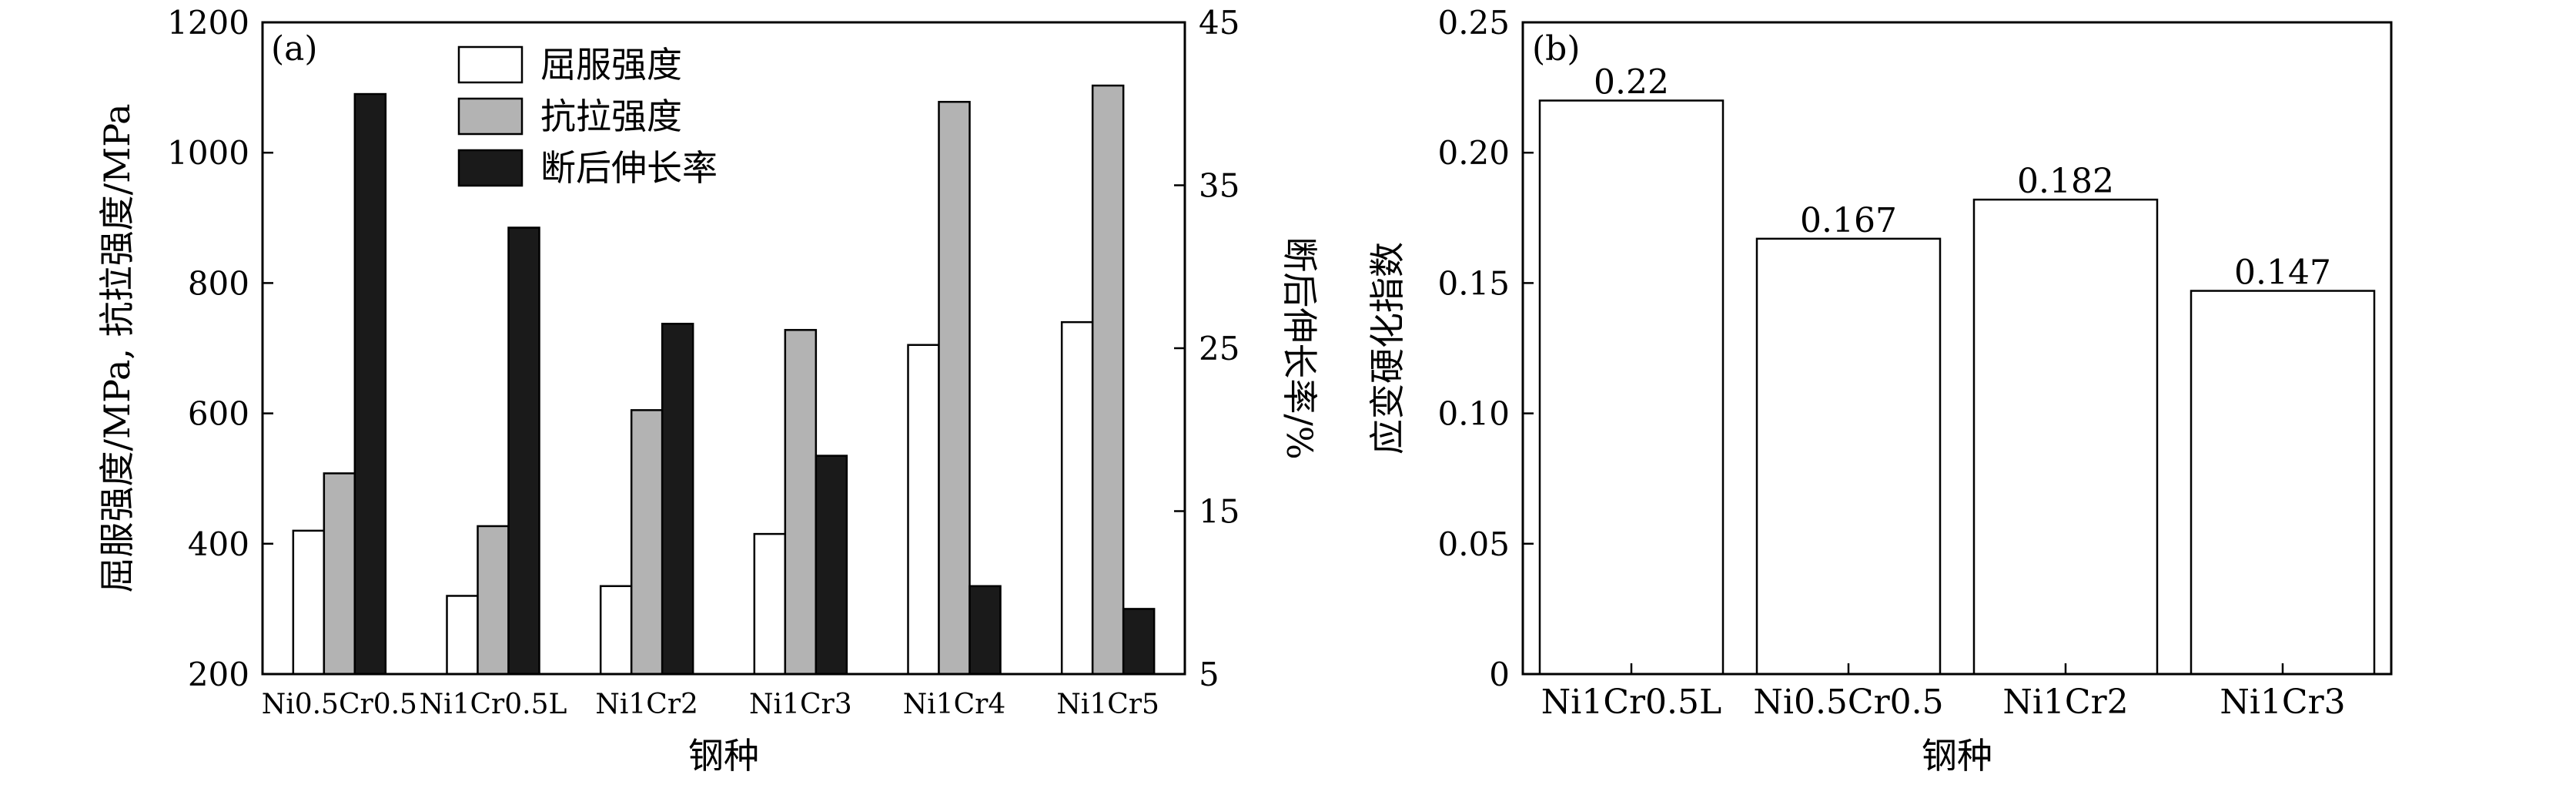  I want to click on x-tick-label: Ni1Cr5, so click(1107, 704).